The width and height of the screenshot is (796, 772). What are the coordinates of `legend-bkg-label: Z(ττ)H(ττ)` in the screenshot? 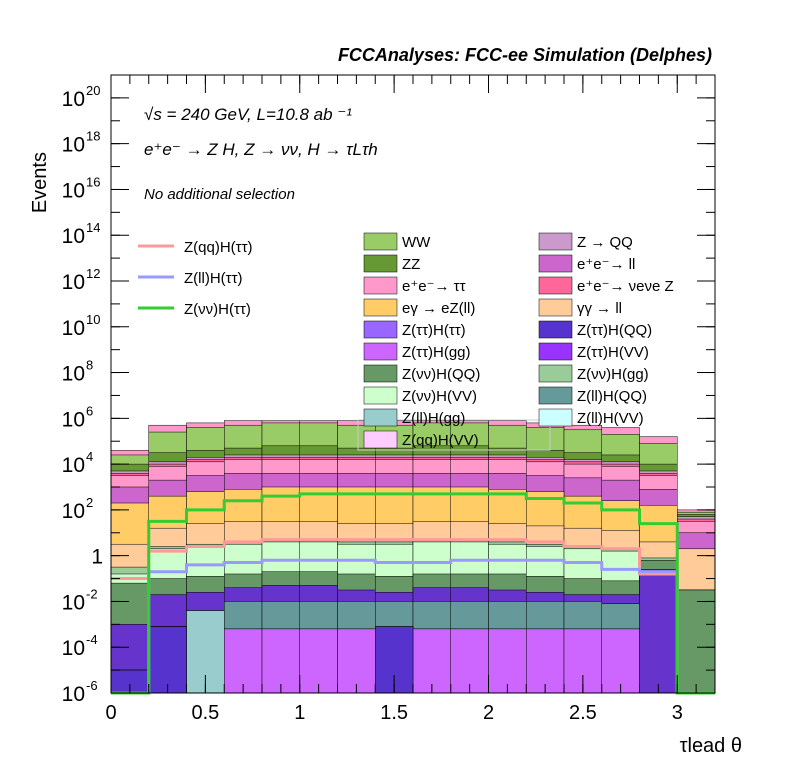 It's located at (434, 330).